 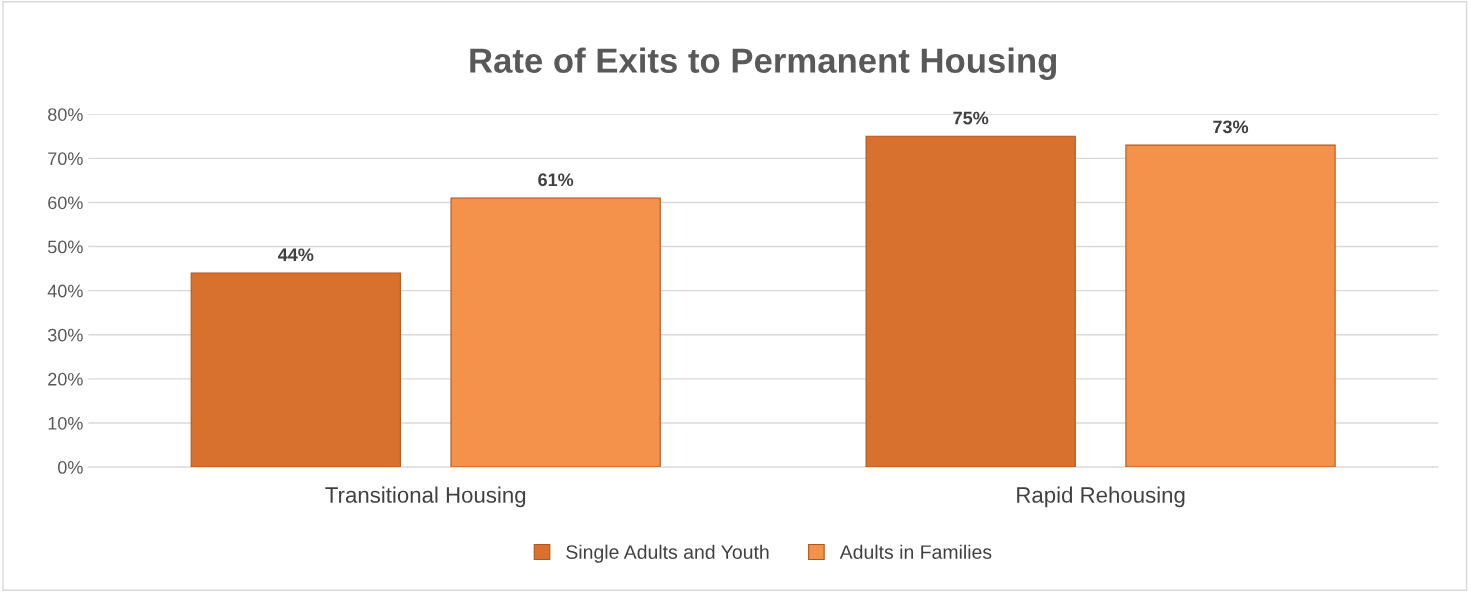 I want to click on y-tick-label: 60%, so click(x=65, y=203).